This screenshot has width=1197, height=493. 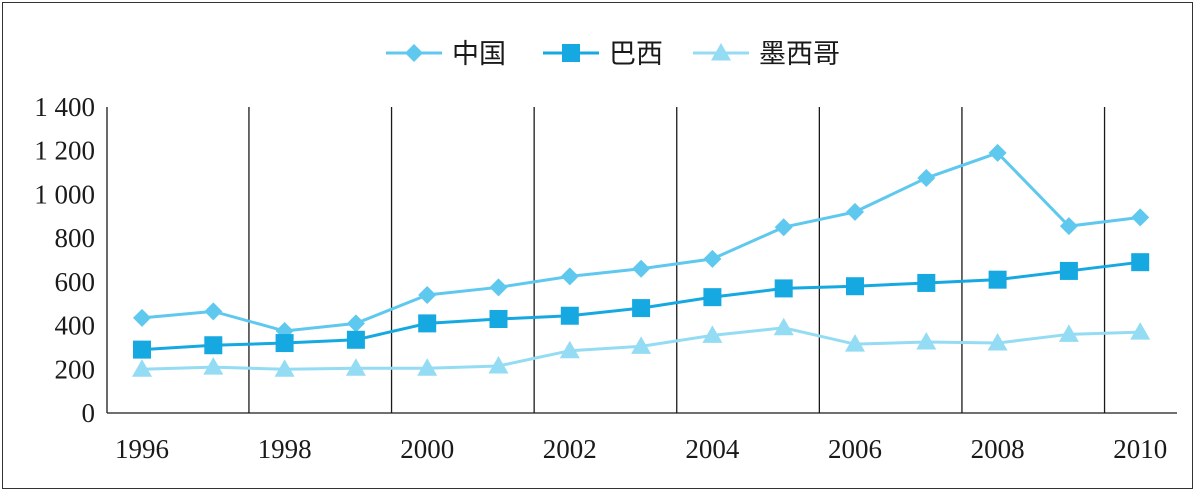 I want to click on legend-entry: 巴西, so click(x=603, y=54).